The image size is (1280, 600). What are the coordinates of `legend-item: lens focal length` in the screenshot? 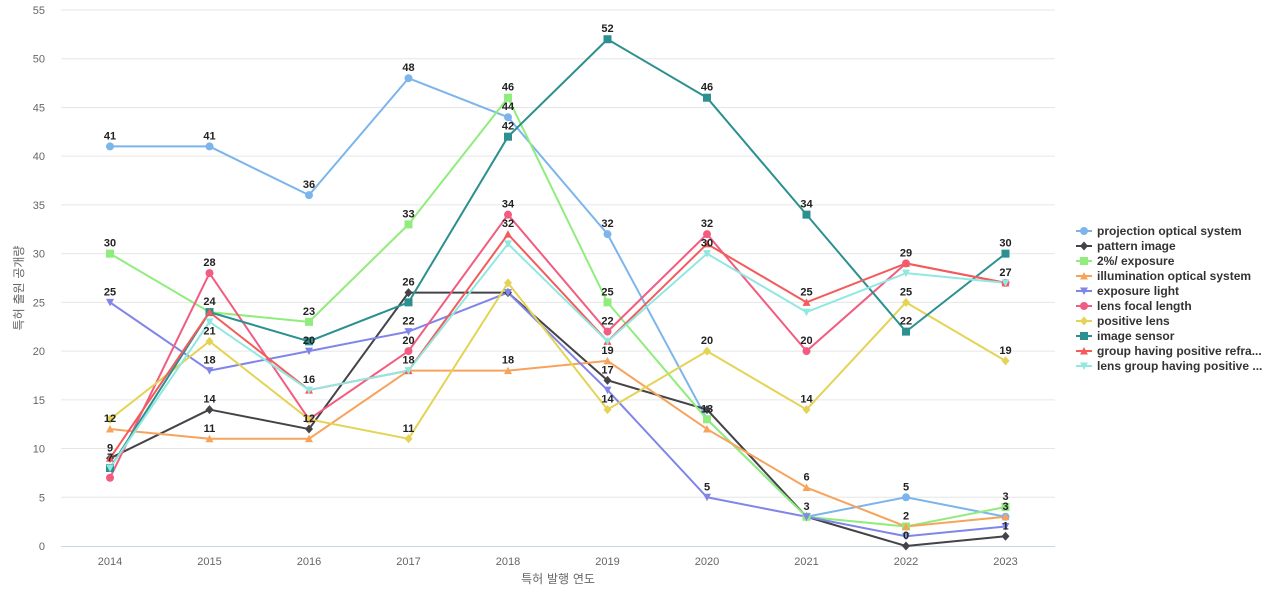 It's located at (1134, 306).